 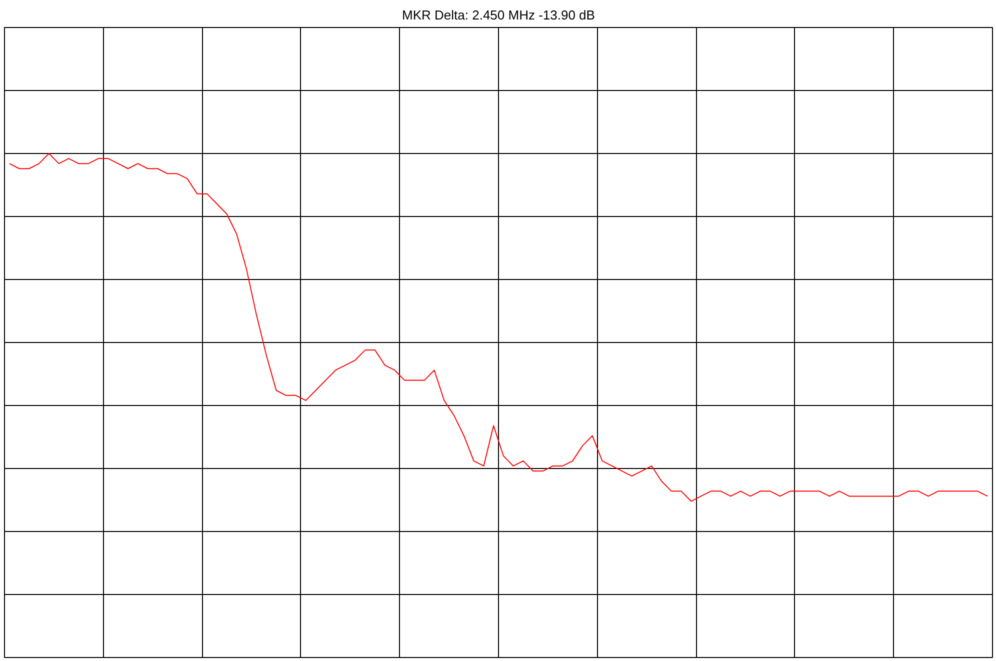 What do you see at coordinates (498, 15) in the screenshot?
I see `chart-title: MKR Delta: 2.450 MHz -13.90 dB` at bounding box center [498, 15].